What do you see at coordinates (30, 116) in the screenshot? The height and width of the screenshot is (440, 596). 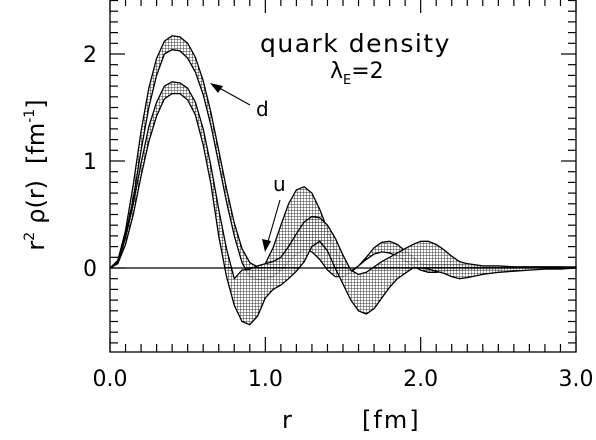 I see `ylabel-unitsup: -1` at bounding box center [30, 116].